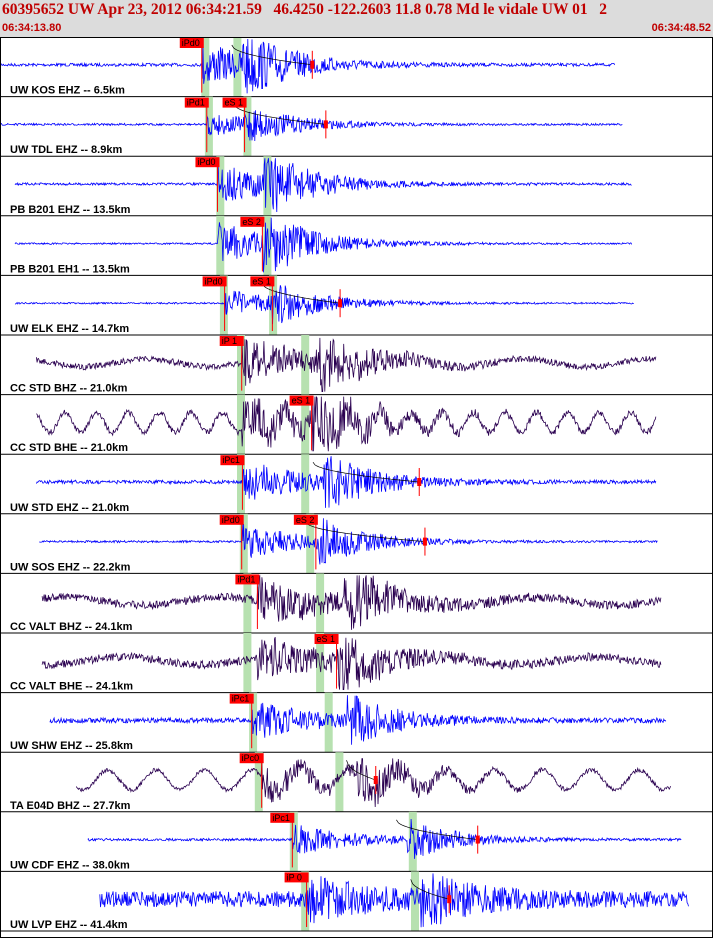 Image resolution: width=713 pixels, height=938 pixels. Describe the element at coordinates (70, 269) in the screenshot. I see `channel-label: PB B201 EH1 -- 13.5km` at that location.